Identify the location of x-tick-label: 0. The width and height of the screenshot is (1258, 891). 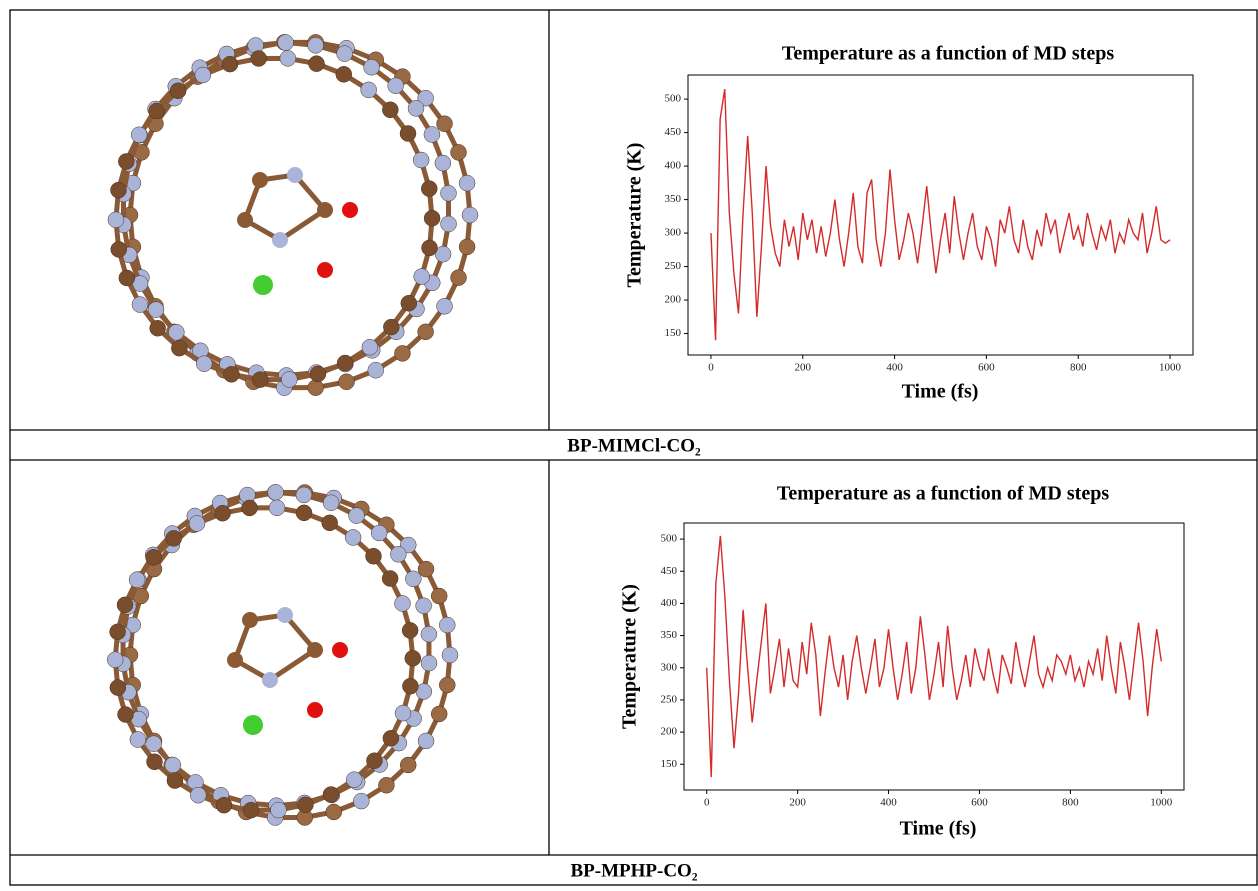
(707, 803).